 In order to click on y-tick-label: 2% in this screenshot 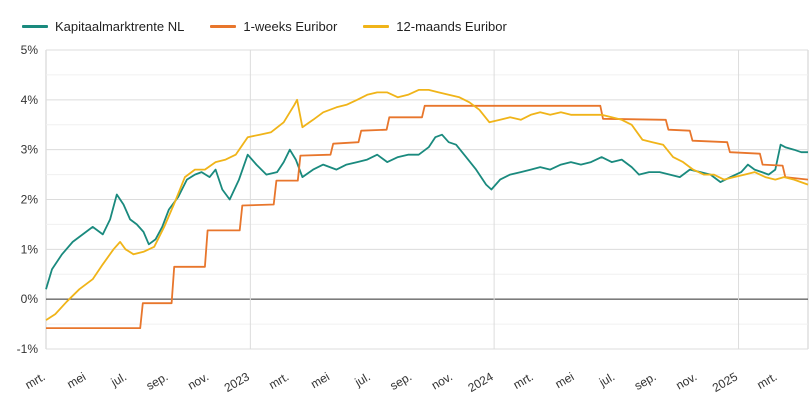, I will do `click(30, 200)`.